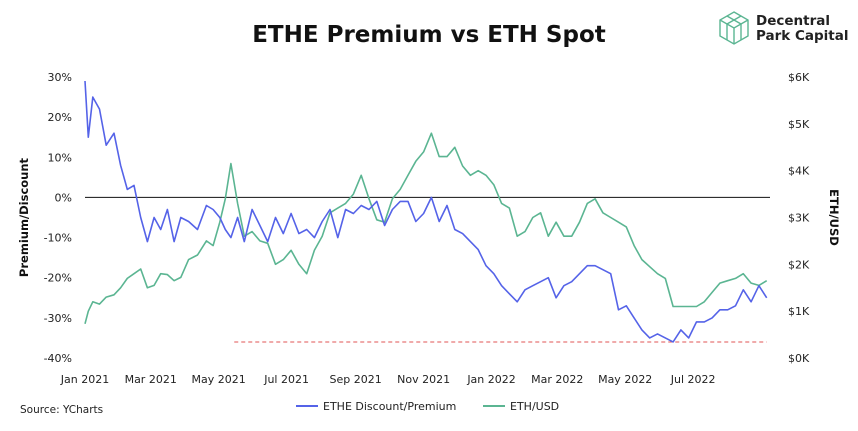 The height and width of the screenshot is (431, 858). Describe the element at coordinates (793, 21) in the screenshot. I see `brand-line-1: Decentral` at that location.